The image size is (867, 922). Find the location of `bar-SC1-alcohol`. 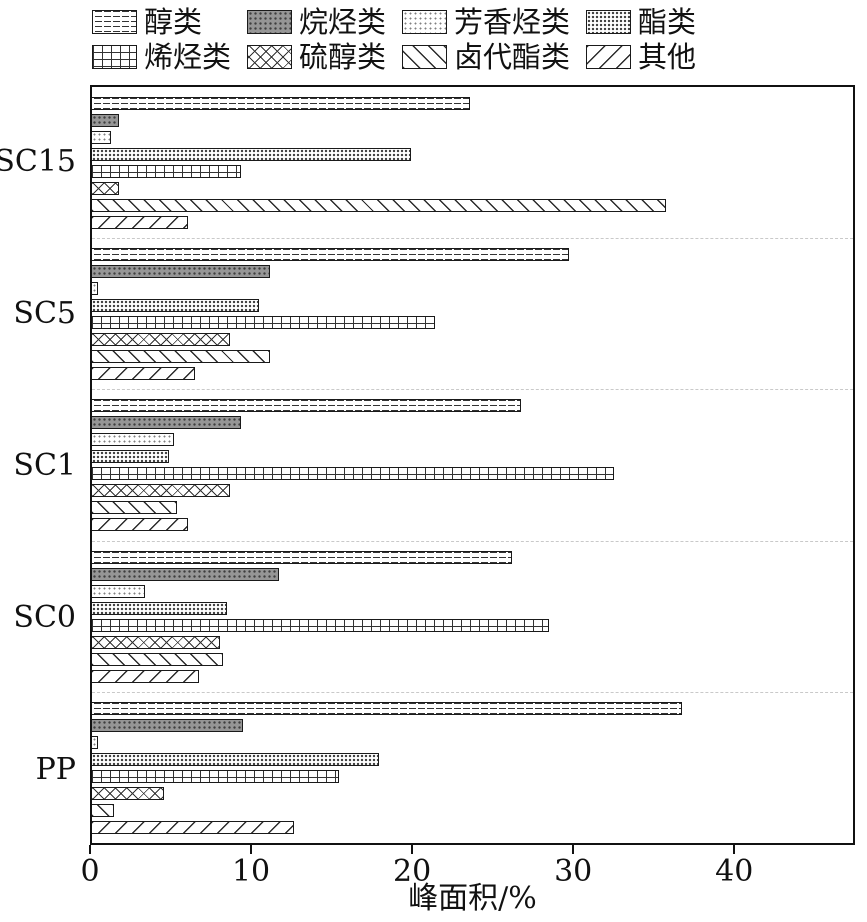

bar-SC1-alcohol is located at coordinates (307, 406).